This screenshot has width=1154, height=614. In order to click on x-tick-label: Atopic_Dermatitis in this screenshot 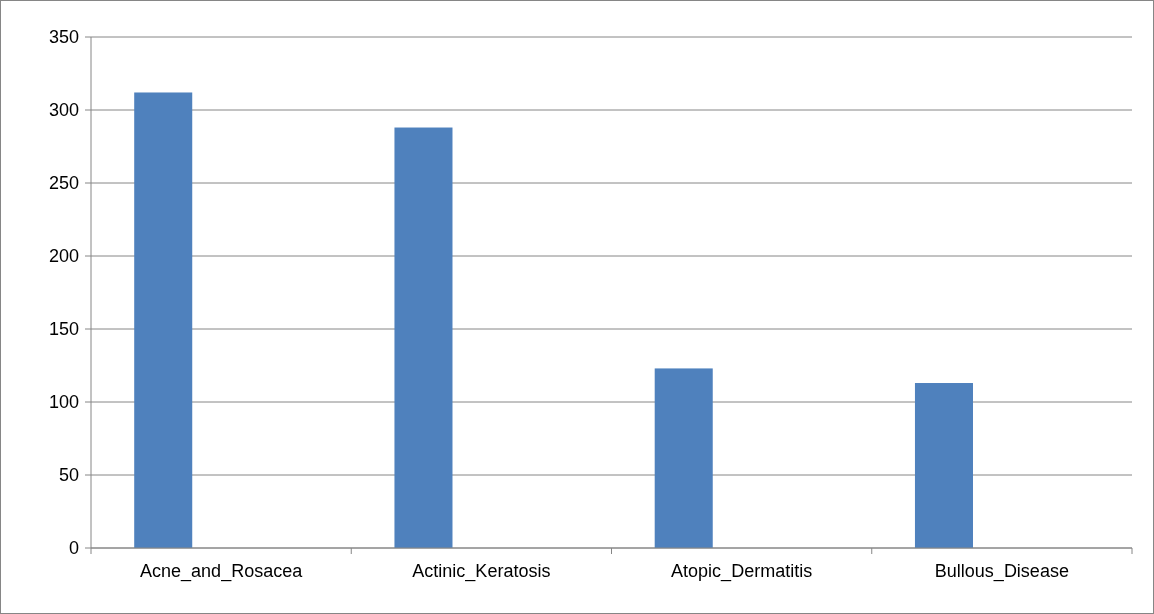, I will do `click(742, 571)`.